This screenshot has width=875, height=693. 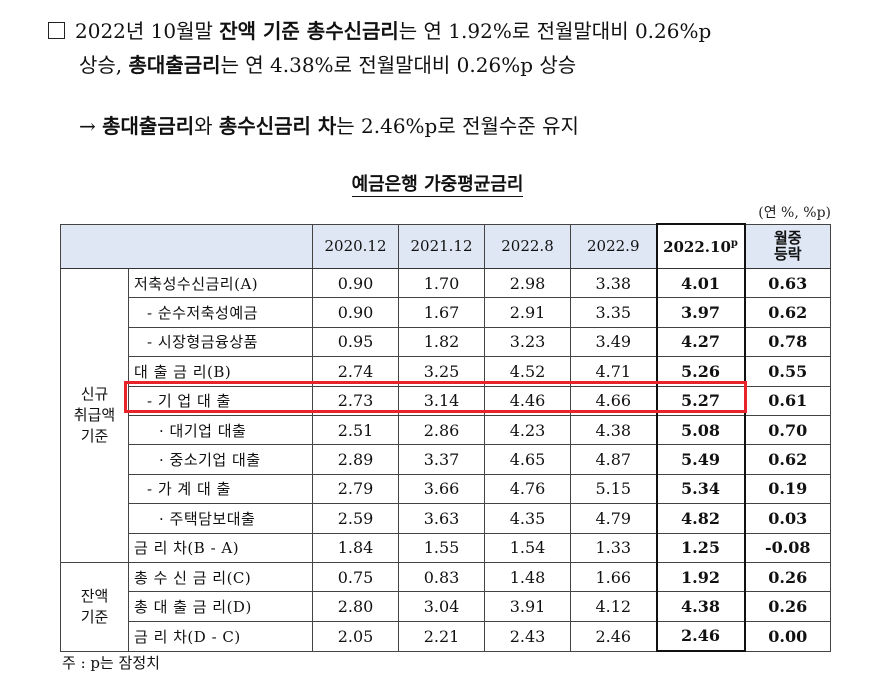 I want to click on value-cell: 2.21, so click(x=441, y=636).